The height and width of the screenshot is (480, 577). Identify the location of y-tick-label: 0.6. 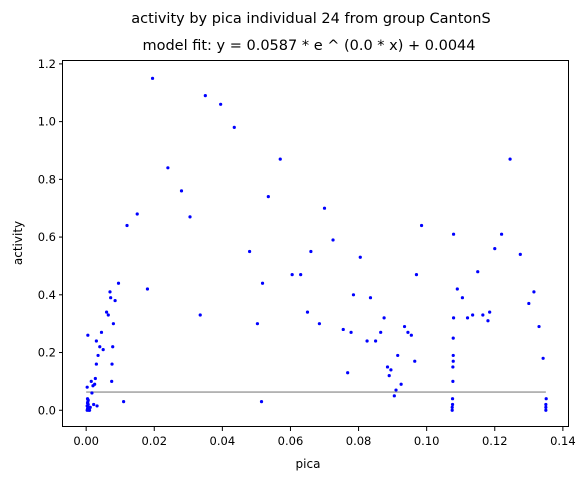
(47, 237).